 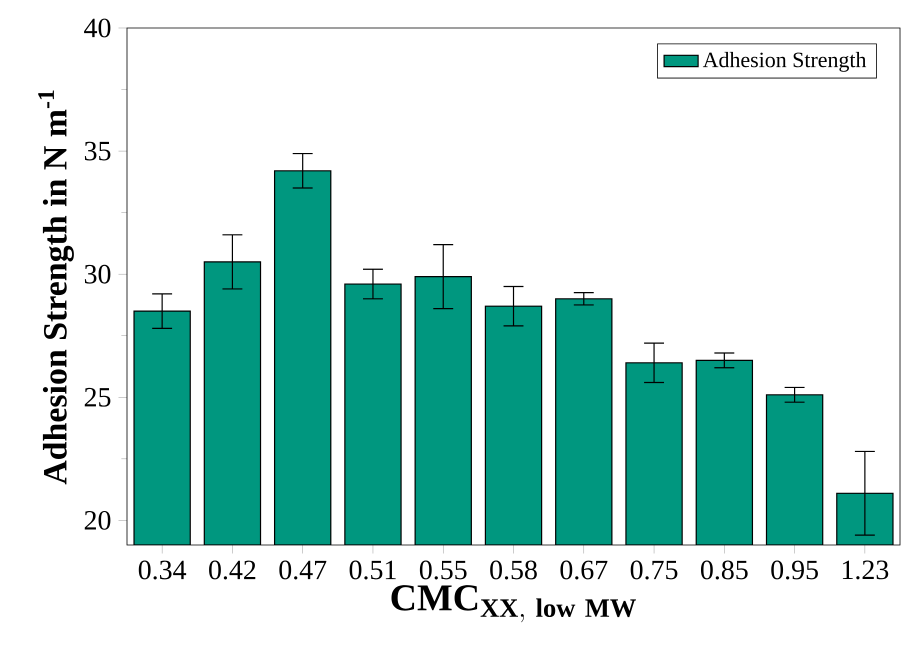 What do you see at coordinates (97, 520) in the screenshot?
I see `y-tick-label: 20` at bounding box center [97, 520].